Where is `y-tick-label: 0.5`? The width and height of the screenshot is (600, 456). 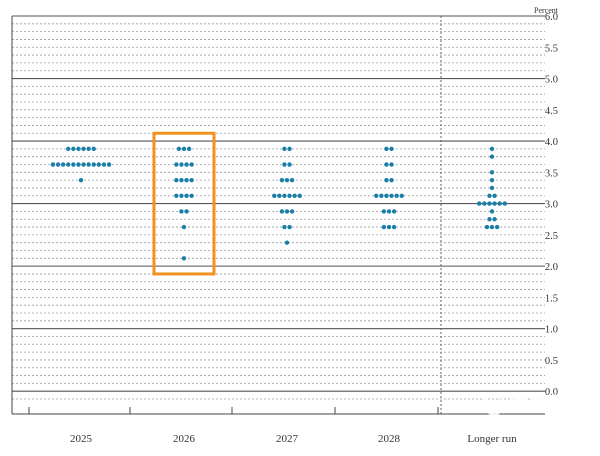
y-tick-label: 0.5 is located at coordinates (551, 361).